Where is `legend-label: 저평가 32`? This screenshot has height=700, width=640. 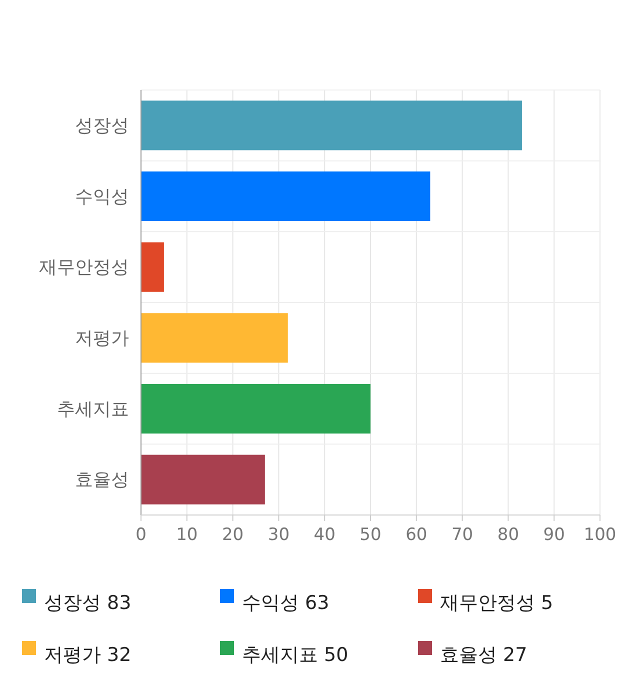
legend-label: 저평가 32 is located at coordinates (88, 655).